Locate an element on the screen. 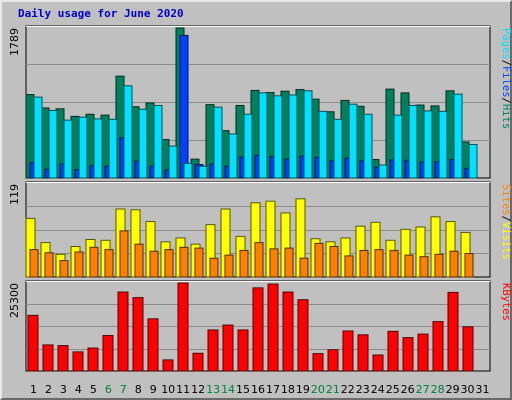 This screenshot has width=512, height=400. legend-part-kbytes: KBytes is located at coordinates (506, 302).